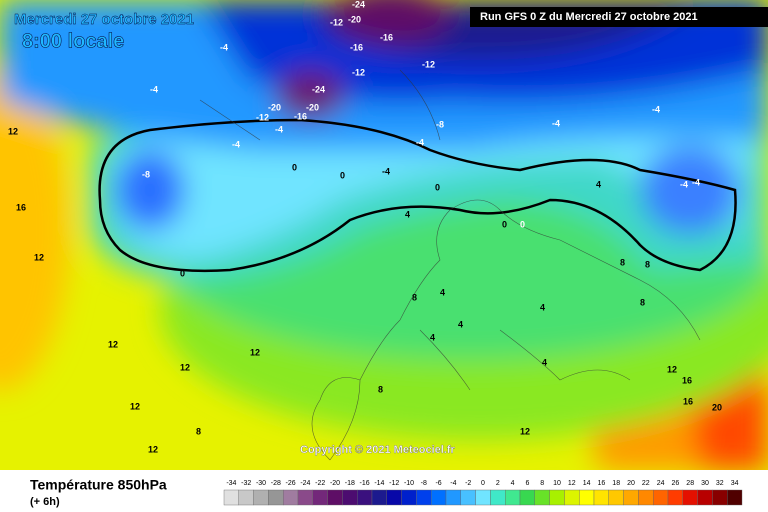 This screenshot has height=512, width=768. What do you see at coordinates (305, 483) in the screenshot?
I see `scale-label: -24` at bounding box center [305, 483].